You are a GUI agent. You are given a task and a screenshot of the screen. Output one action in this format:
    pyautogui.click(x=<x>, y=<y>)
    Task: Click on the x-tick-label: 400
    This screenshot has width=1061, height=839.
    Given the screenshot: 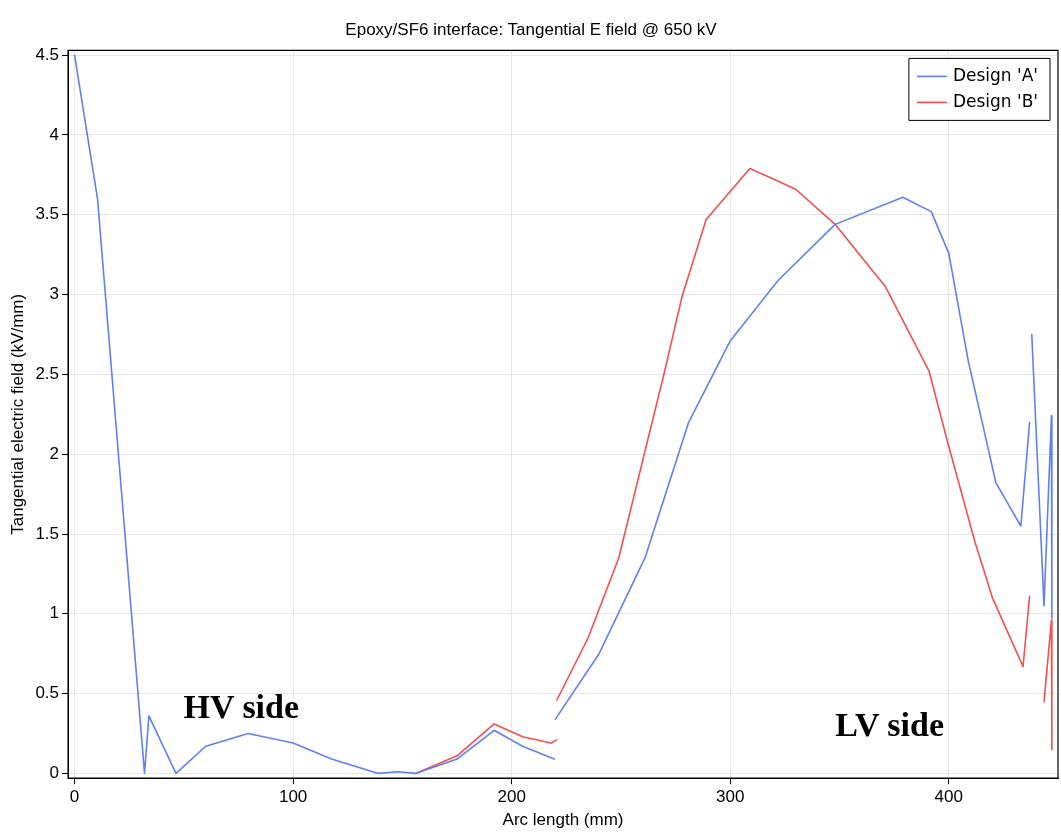 What is the action you would take?
    pyautogui.click(x=948, y=797)
    